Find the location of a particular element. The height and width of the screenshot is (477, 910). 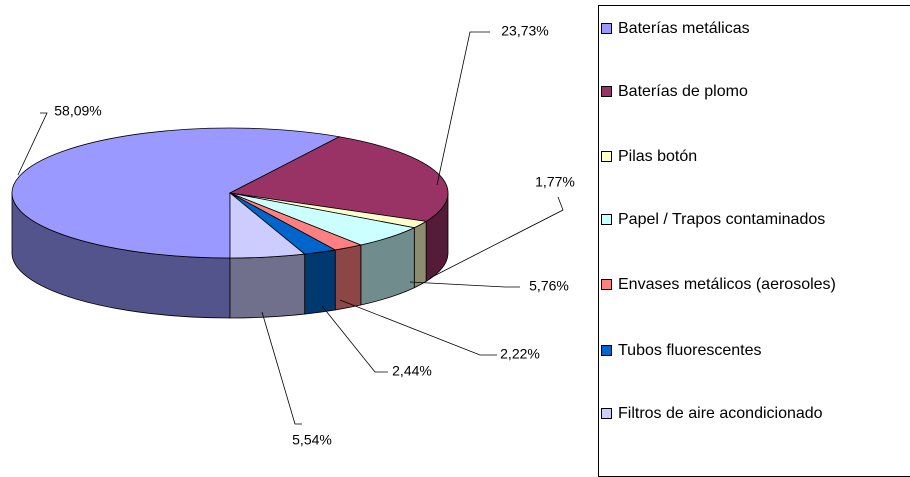

legend-label: Filtros de aire acondicionado is located at coordinates (720, 413).